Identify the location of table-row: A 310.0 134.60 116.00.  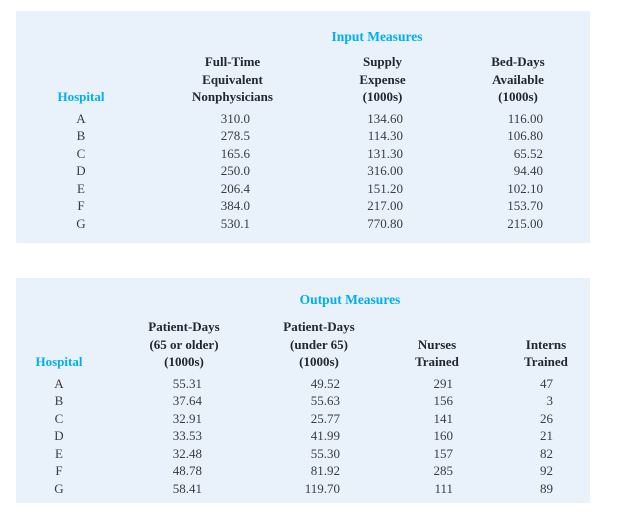
(303, 119).